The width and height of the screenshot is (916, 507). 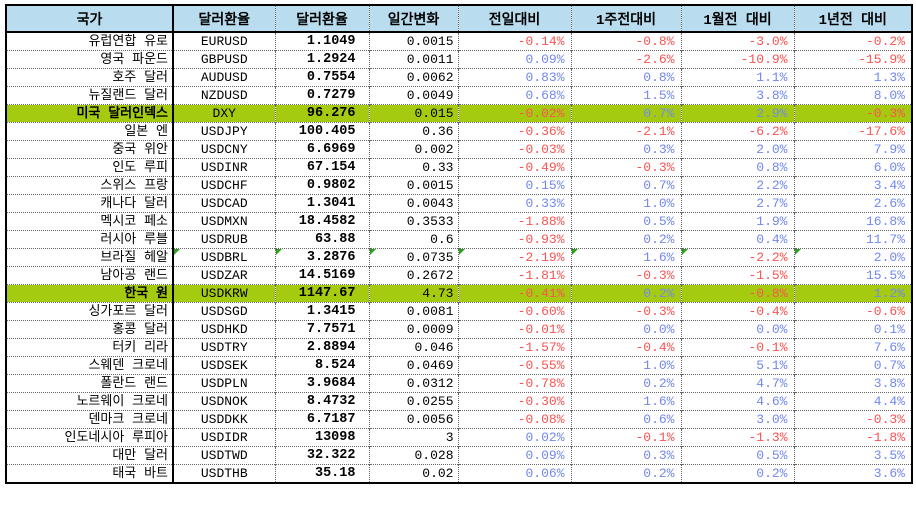 I want to click on vs-1-month-cell: 4.6%, so click(x=737, y=401).